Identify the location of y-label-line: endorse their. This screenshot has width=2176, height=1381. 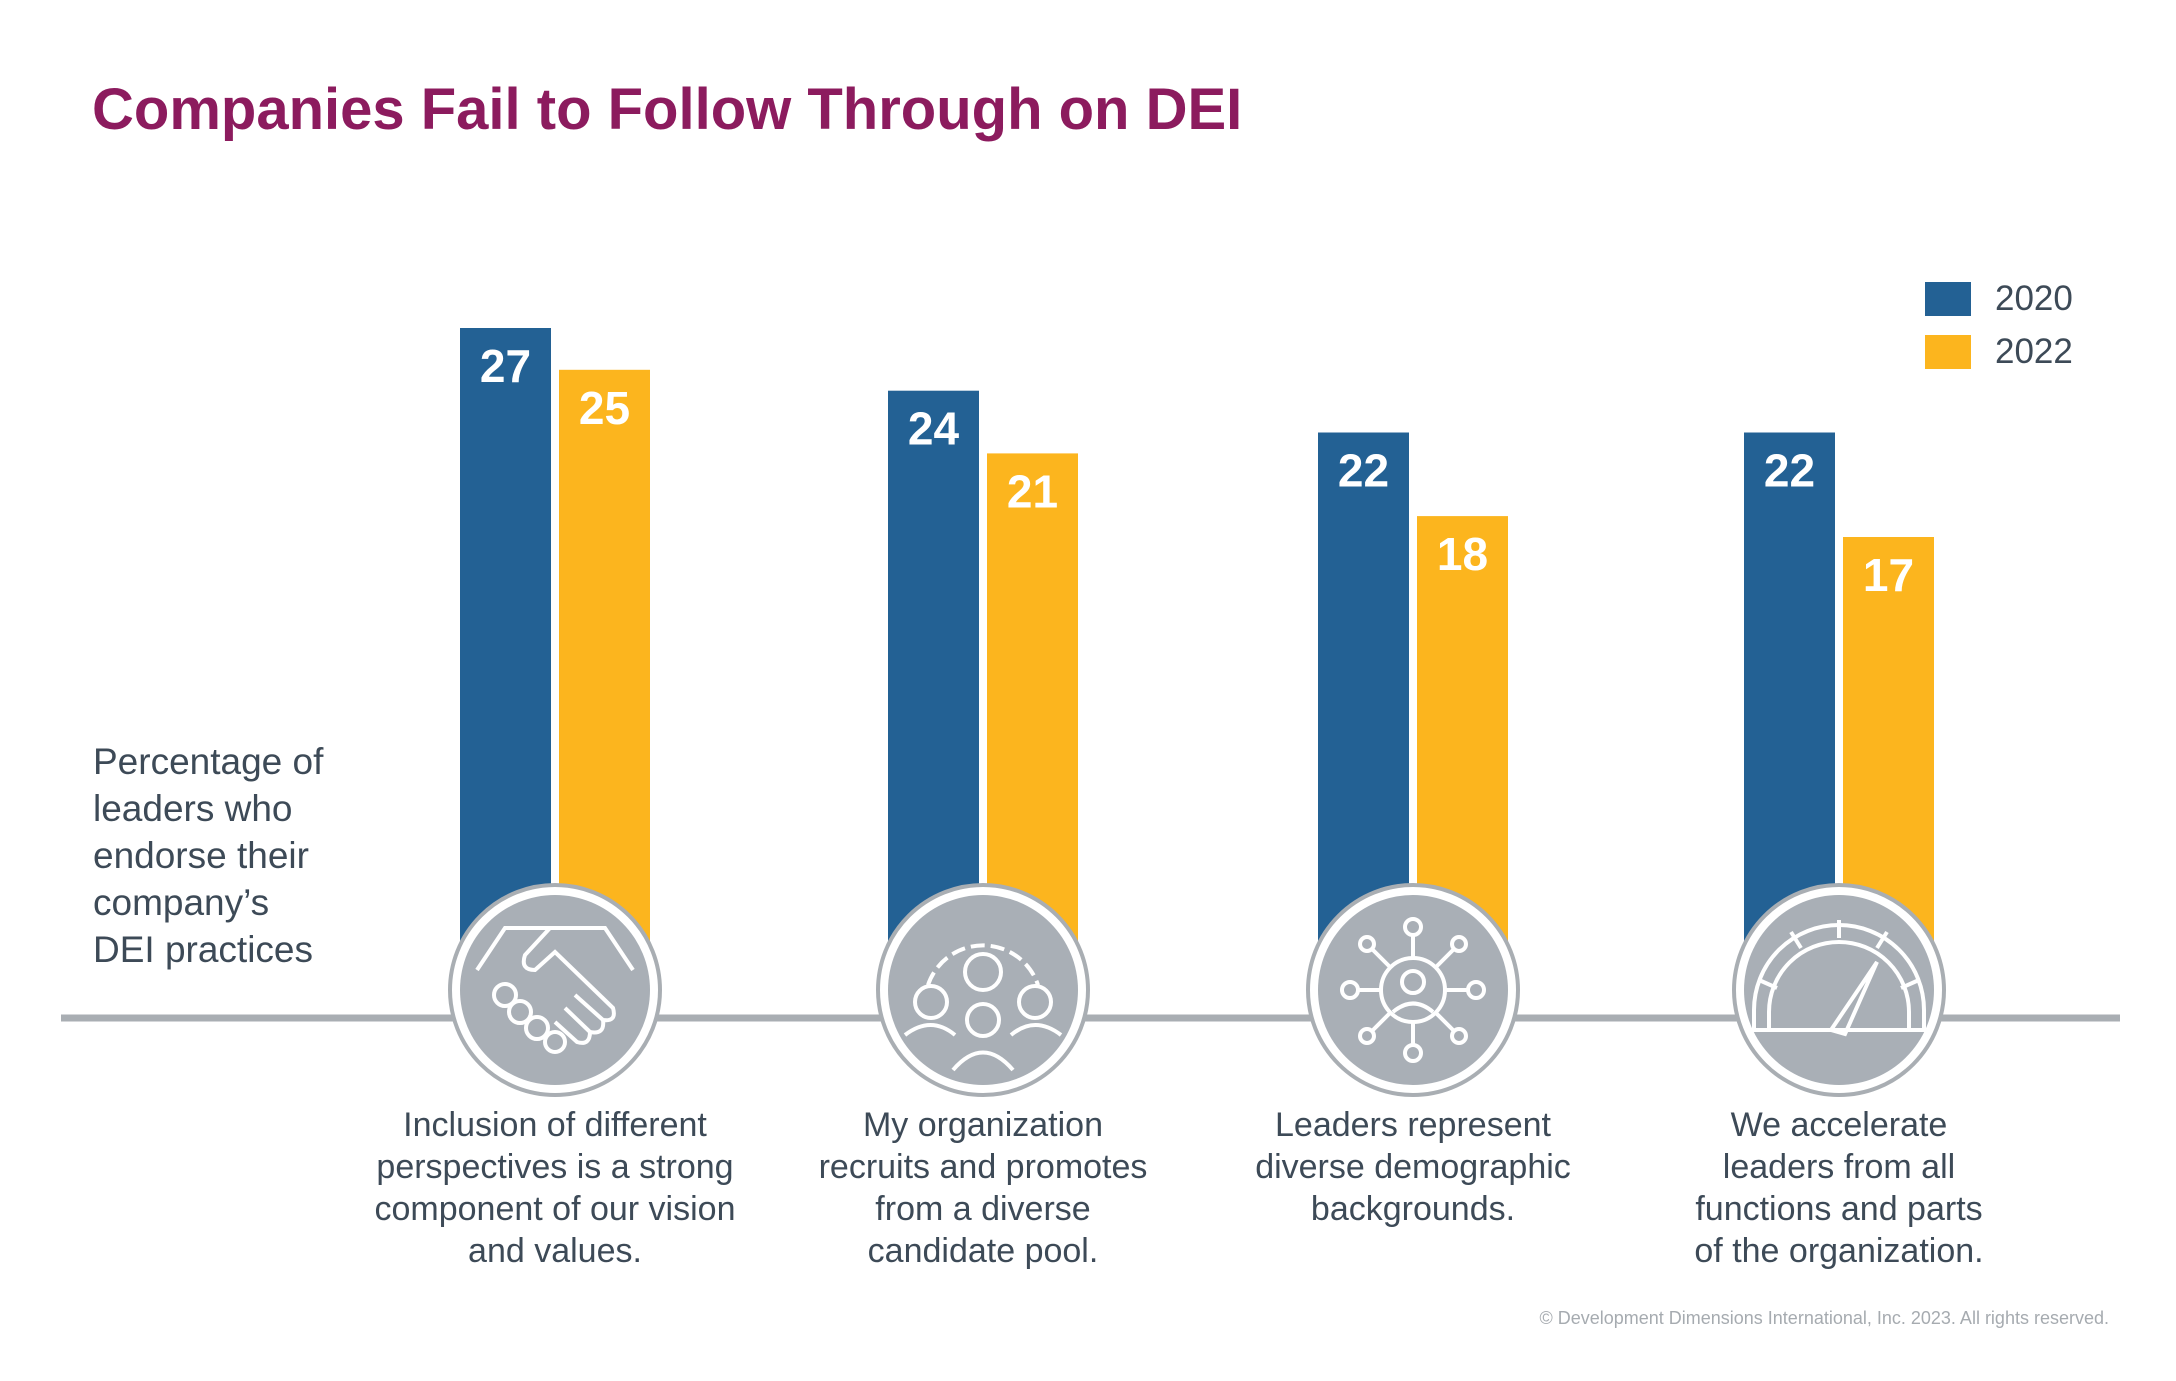
(201, 855).